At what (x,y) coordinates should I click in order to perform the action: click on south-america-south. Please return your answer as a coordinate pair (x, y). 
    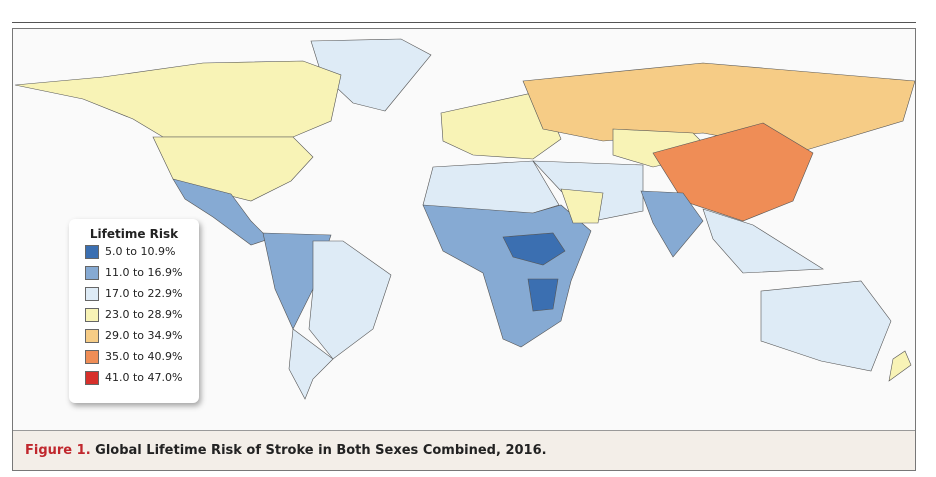
    Looking at the image, I should click on (311, 364).